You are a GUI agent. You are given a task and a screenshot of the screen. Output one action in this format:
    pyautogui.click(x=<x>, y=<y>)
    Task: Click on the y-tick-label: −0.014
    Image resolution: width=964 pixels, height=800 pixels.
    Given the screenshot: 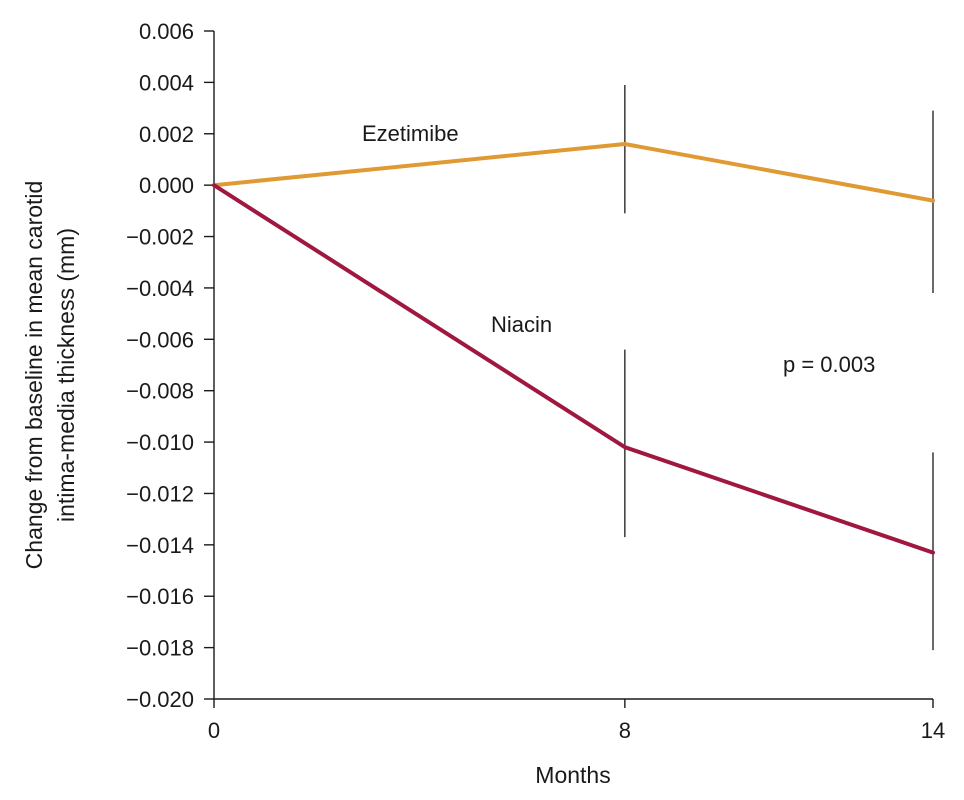 What is the action you would take?
    pyautogui.click(x=160, y=545)
    